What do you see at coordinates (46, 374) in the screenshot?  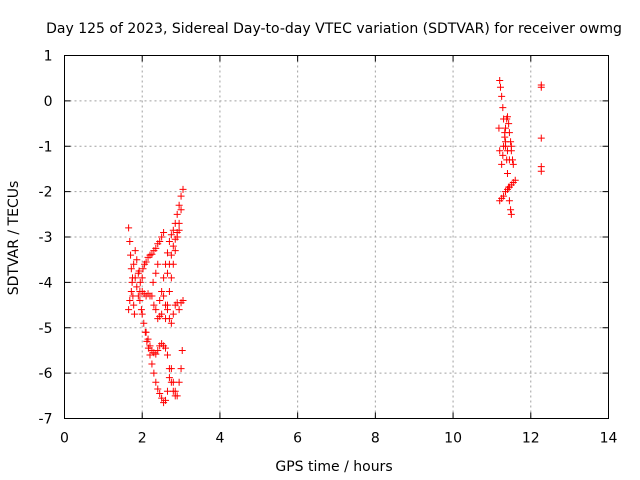 I see `y-tick-label: -6` at bounding box center [46, 374].